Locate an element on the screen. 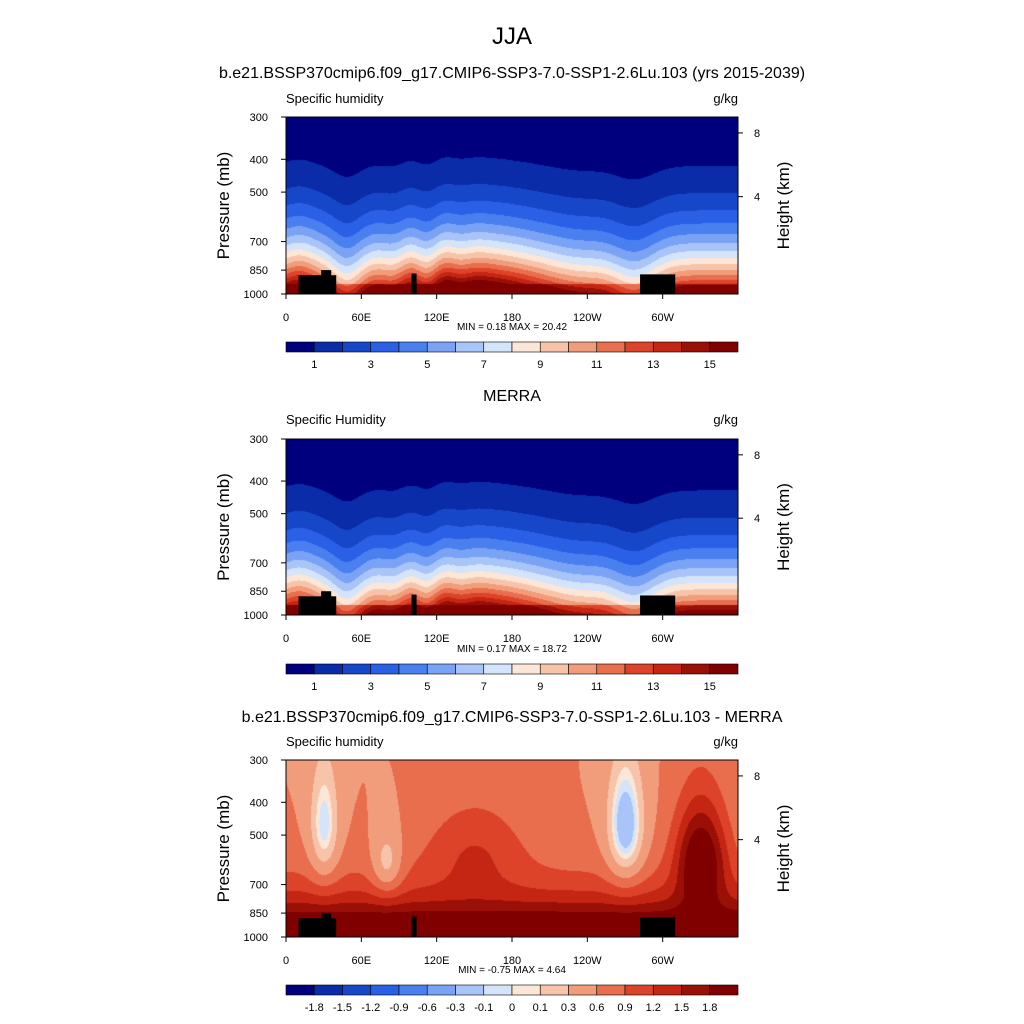 The width and height of the screenshot is (1024, 1024). figure-title: JJA is located at coordinates (512, 36).